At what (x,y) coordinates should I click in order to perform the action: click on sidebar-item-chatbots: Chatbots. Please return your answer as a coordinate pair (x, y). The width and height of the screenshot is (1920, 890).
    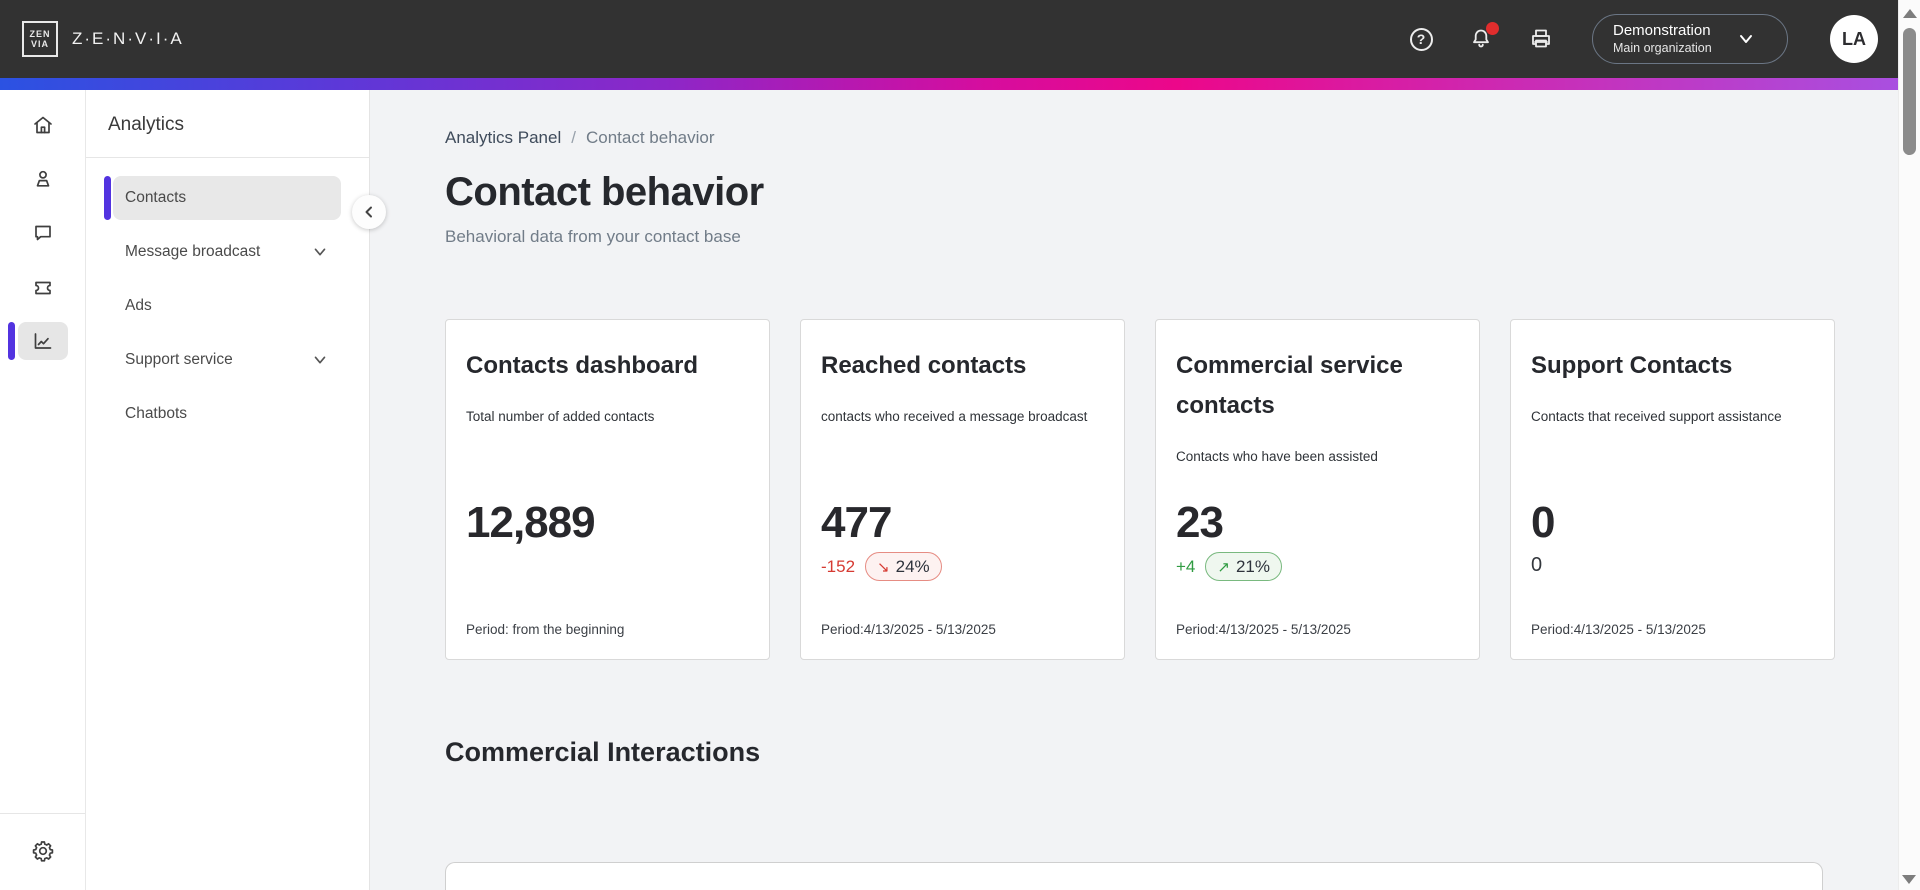
    Looking at the image, I should click on (227, 414).